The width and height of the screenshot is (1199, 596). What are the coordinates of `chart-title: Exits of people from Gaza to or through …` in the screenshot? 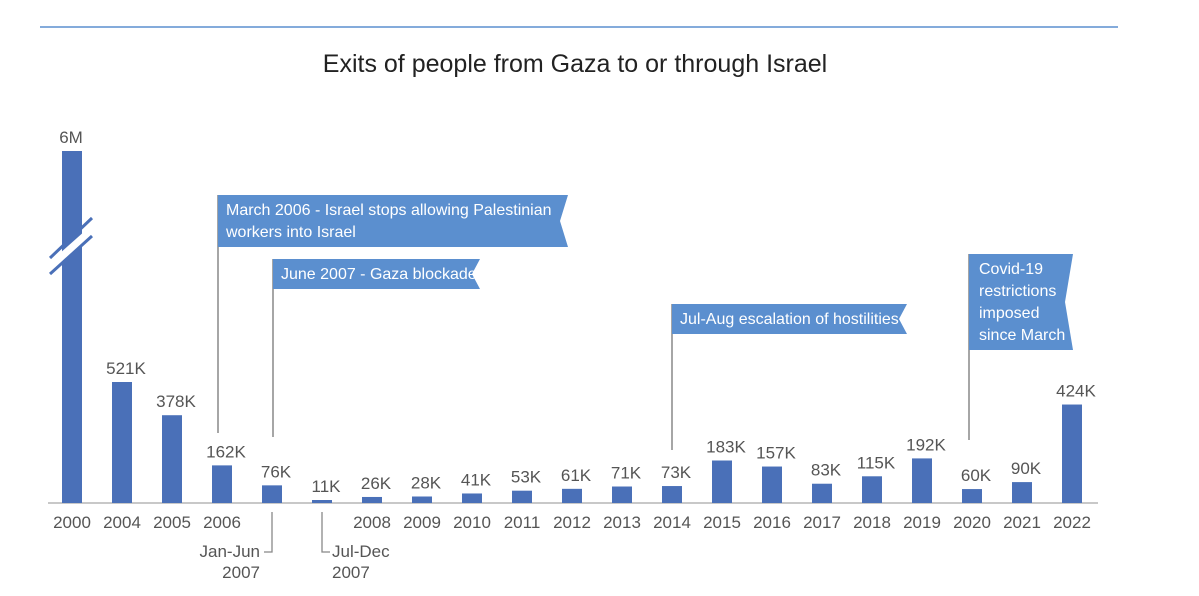 It's located at (575, 64).